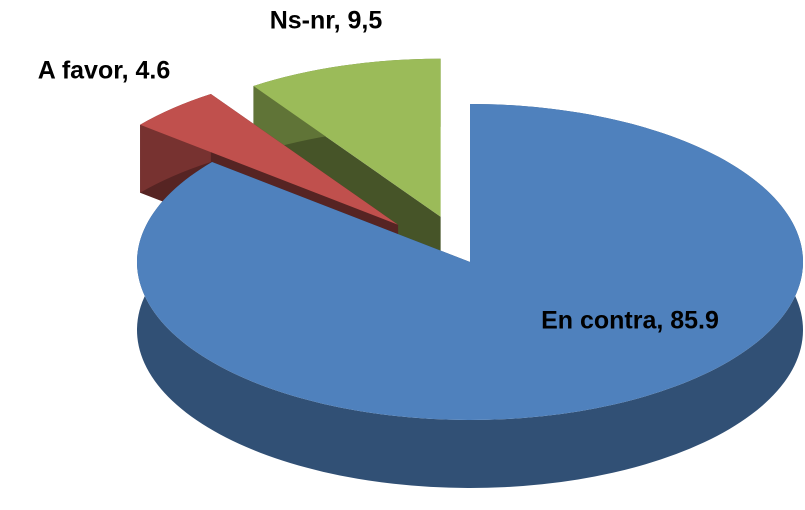 The image size is (805, 510). What do you see at coordinates (104, 71) in the screenshot?
I see `data-label: A favor, 4.6` at bounding box center [104, 71].